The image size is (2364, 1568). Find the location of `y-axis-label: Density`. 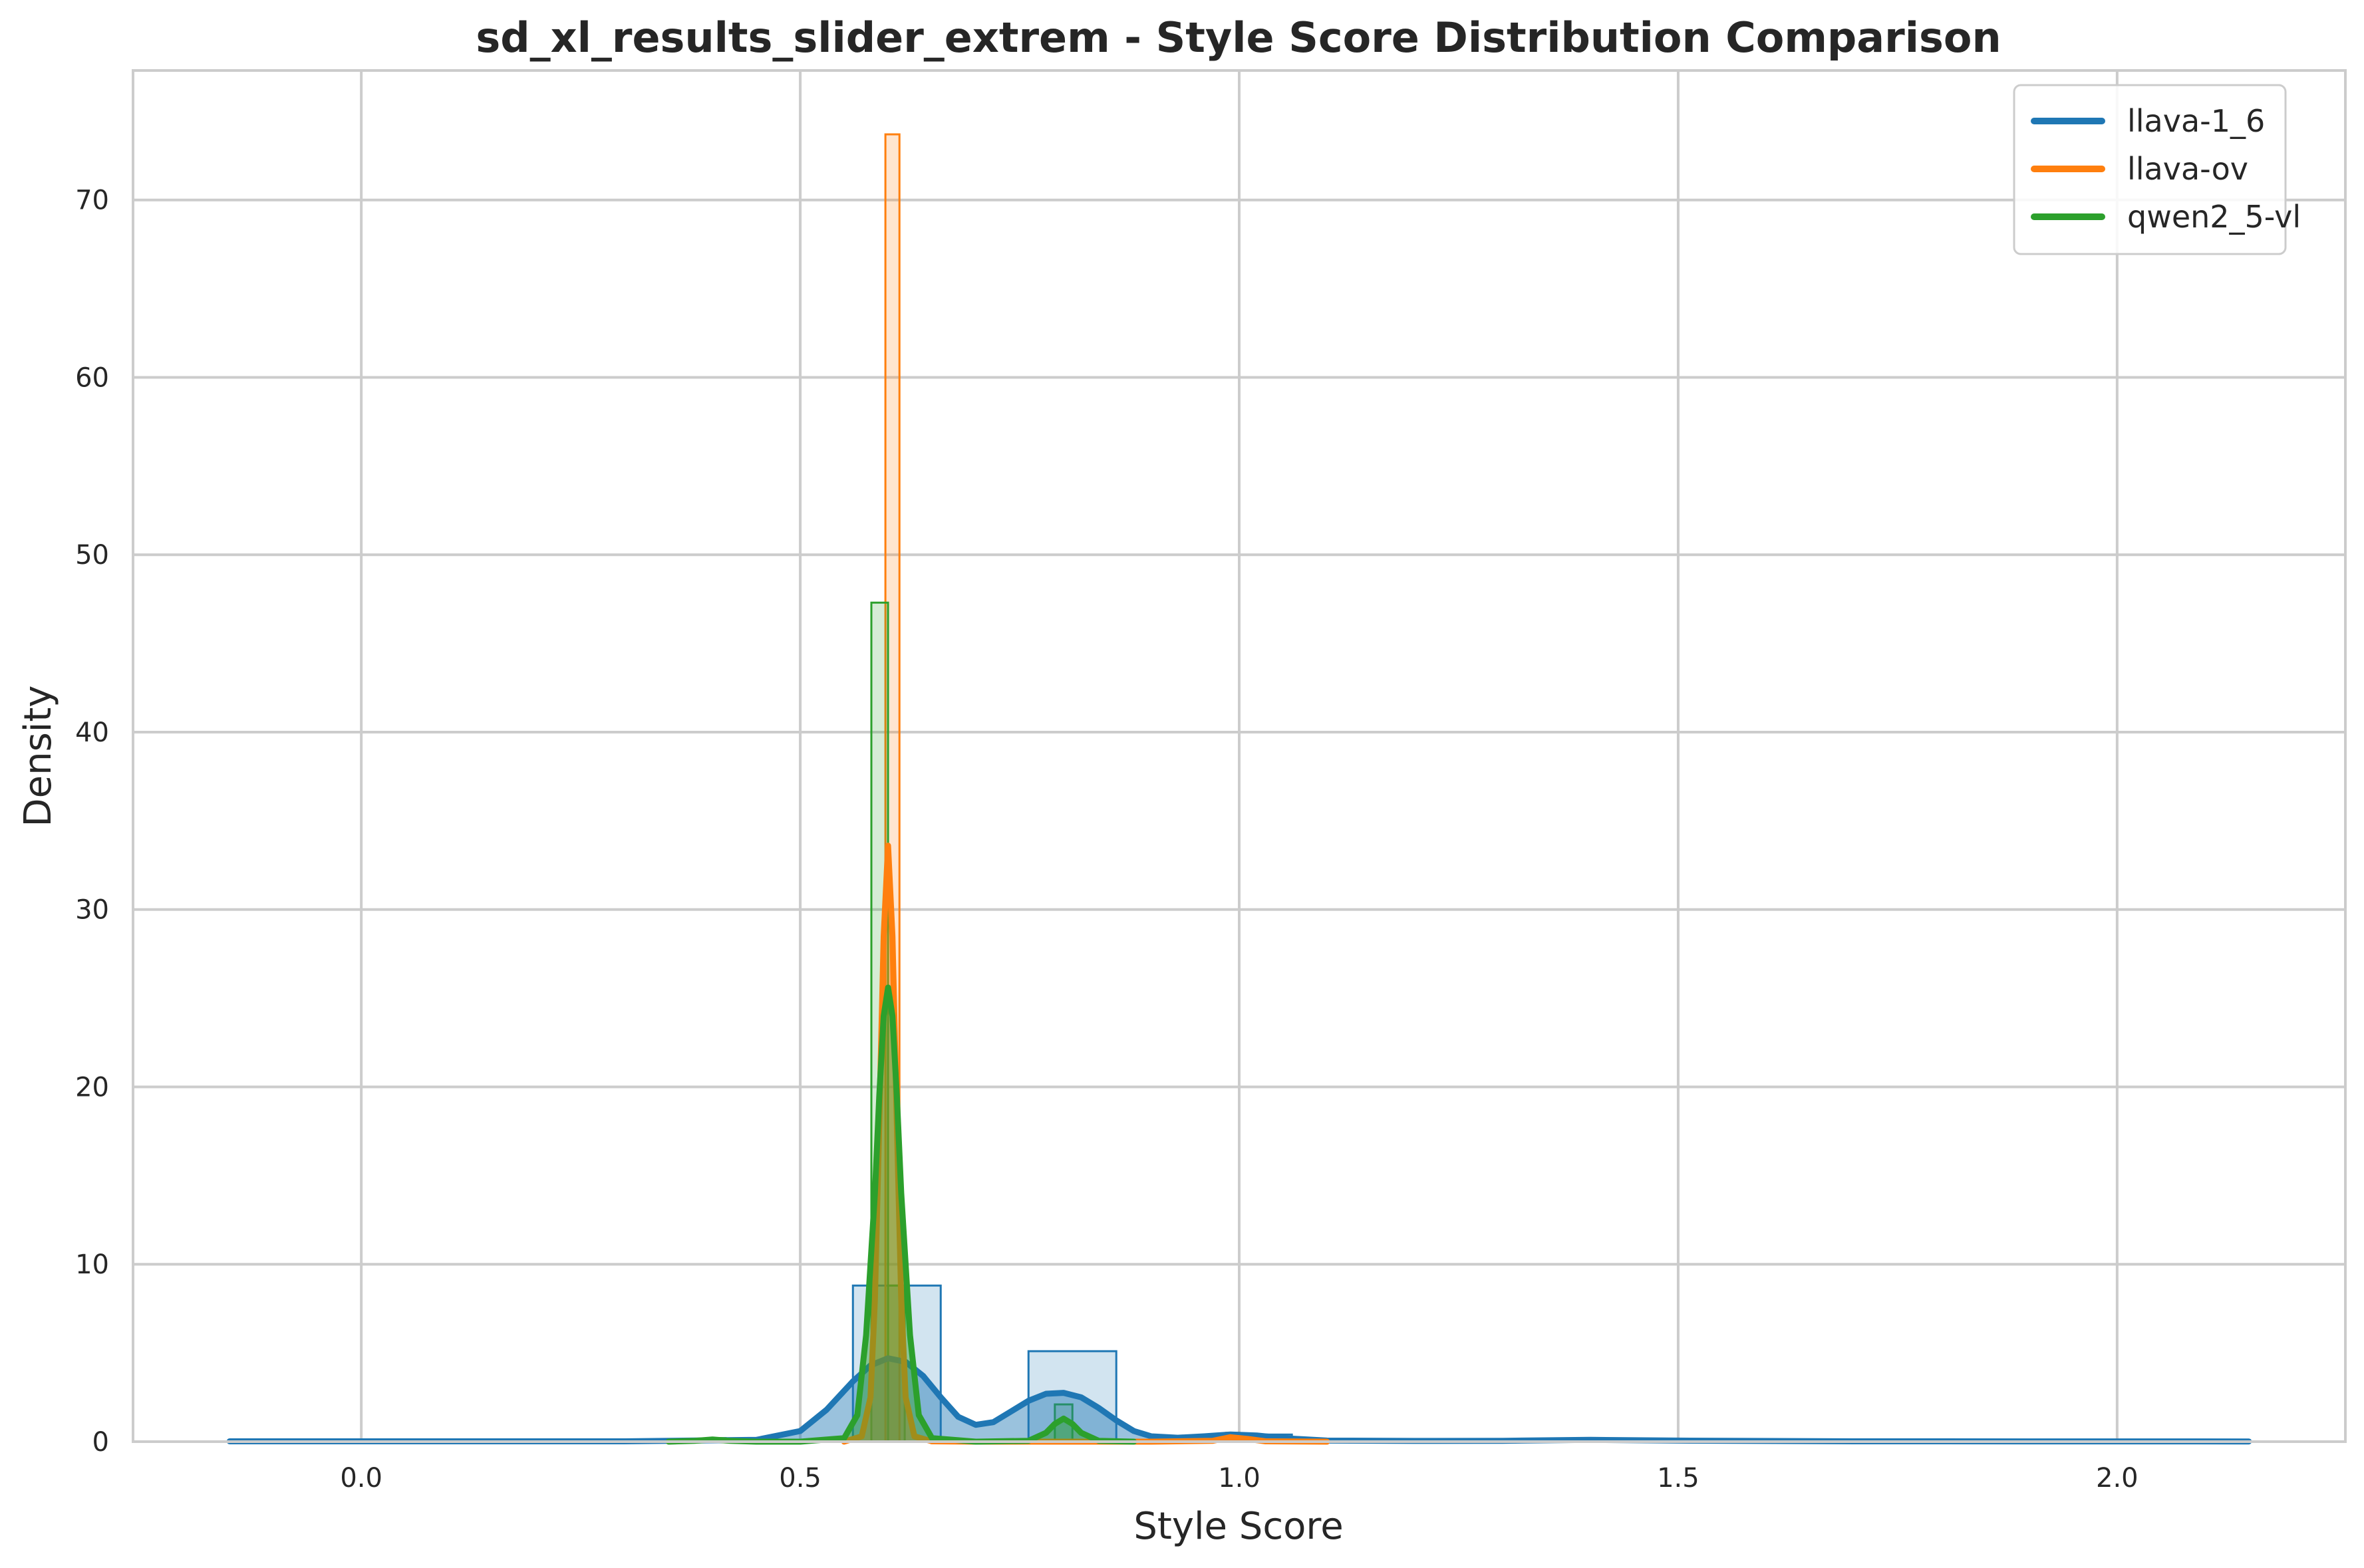

y-axis-label: Density is located at coordinates (38, 756).